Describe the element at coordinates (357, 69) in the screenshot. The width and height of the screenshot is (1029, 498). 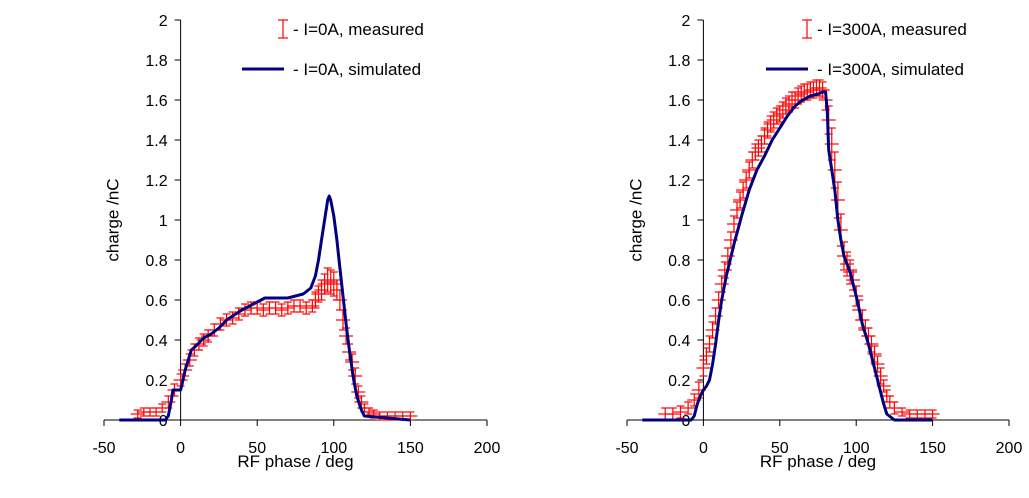
I see `legend-simulated-label: - I=0A, simulated` at that location.